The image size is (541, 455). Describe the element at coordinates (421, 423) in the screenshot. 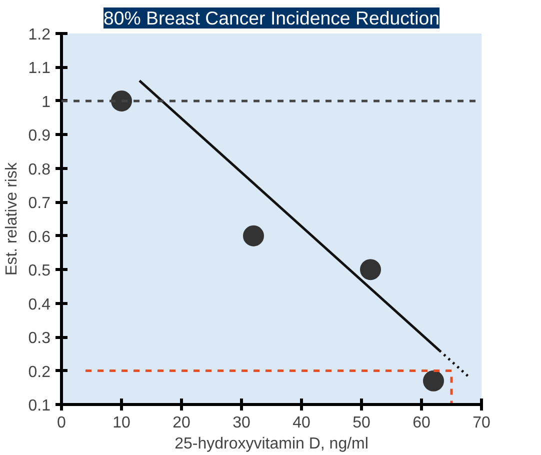

I see `x-tick-label: 60` at that location.